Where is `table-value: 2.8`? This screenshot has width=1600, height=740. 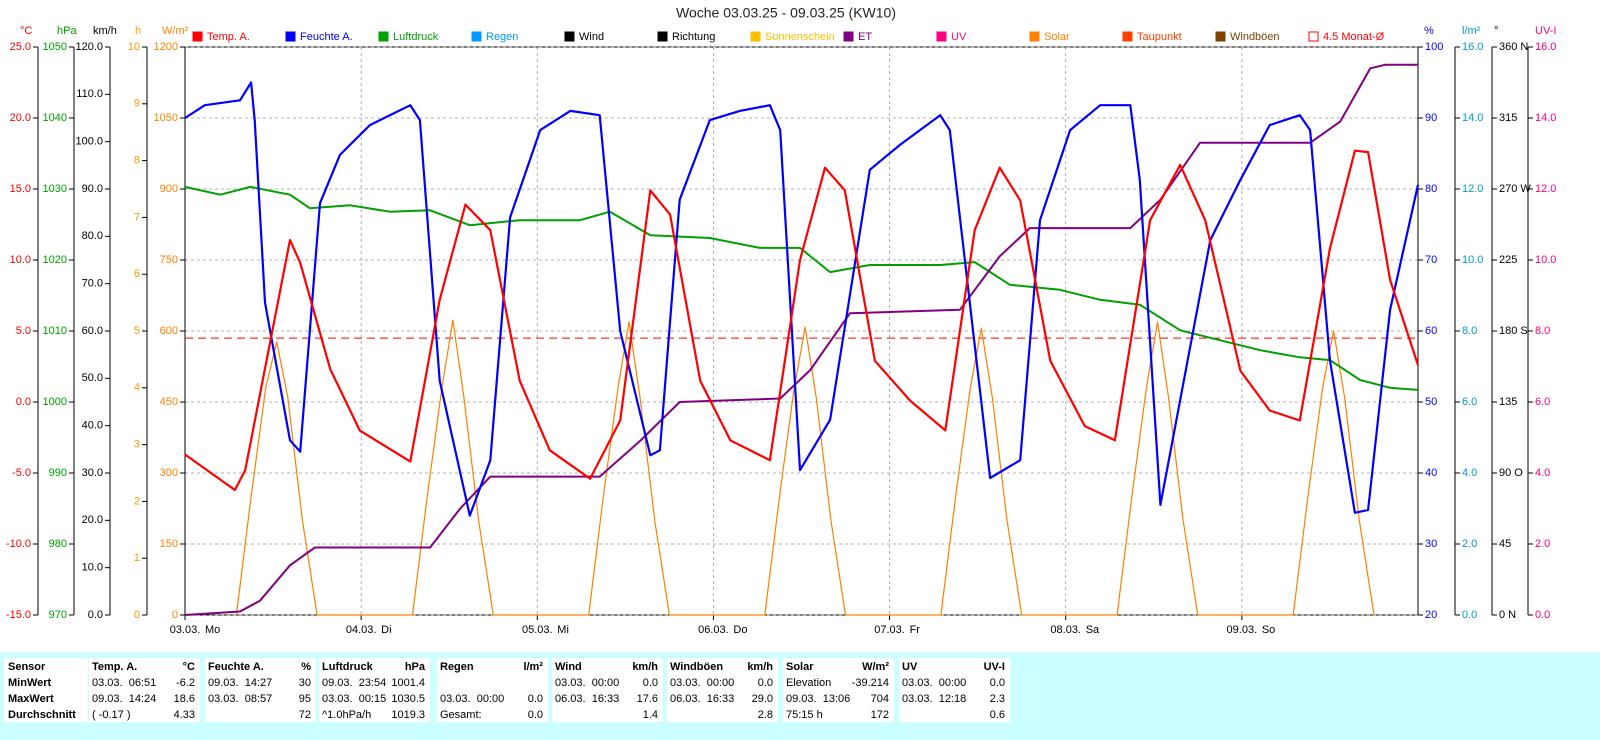 table-value: 2.8 is located at coordinates (765, 715).